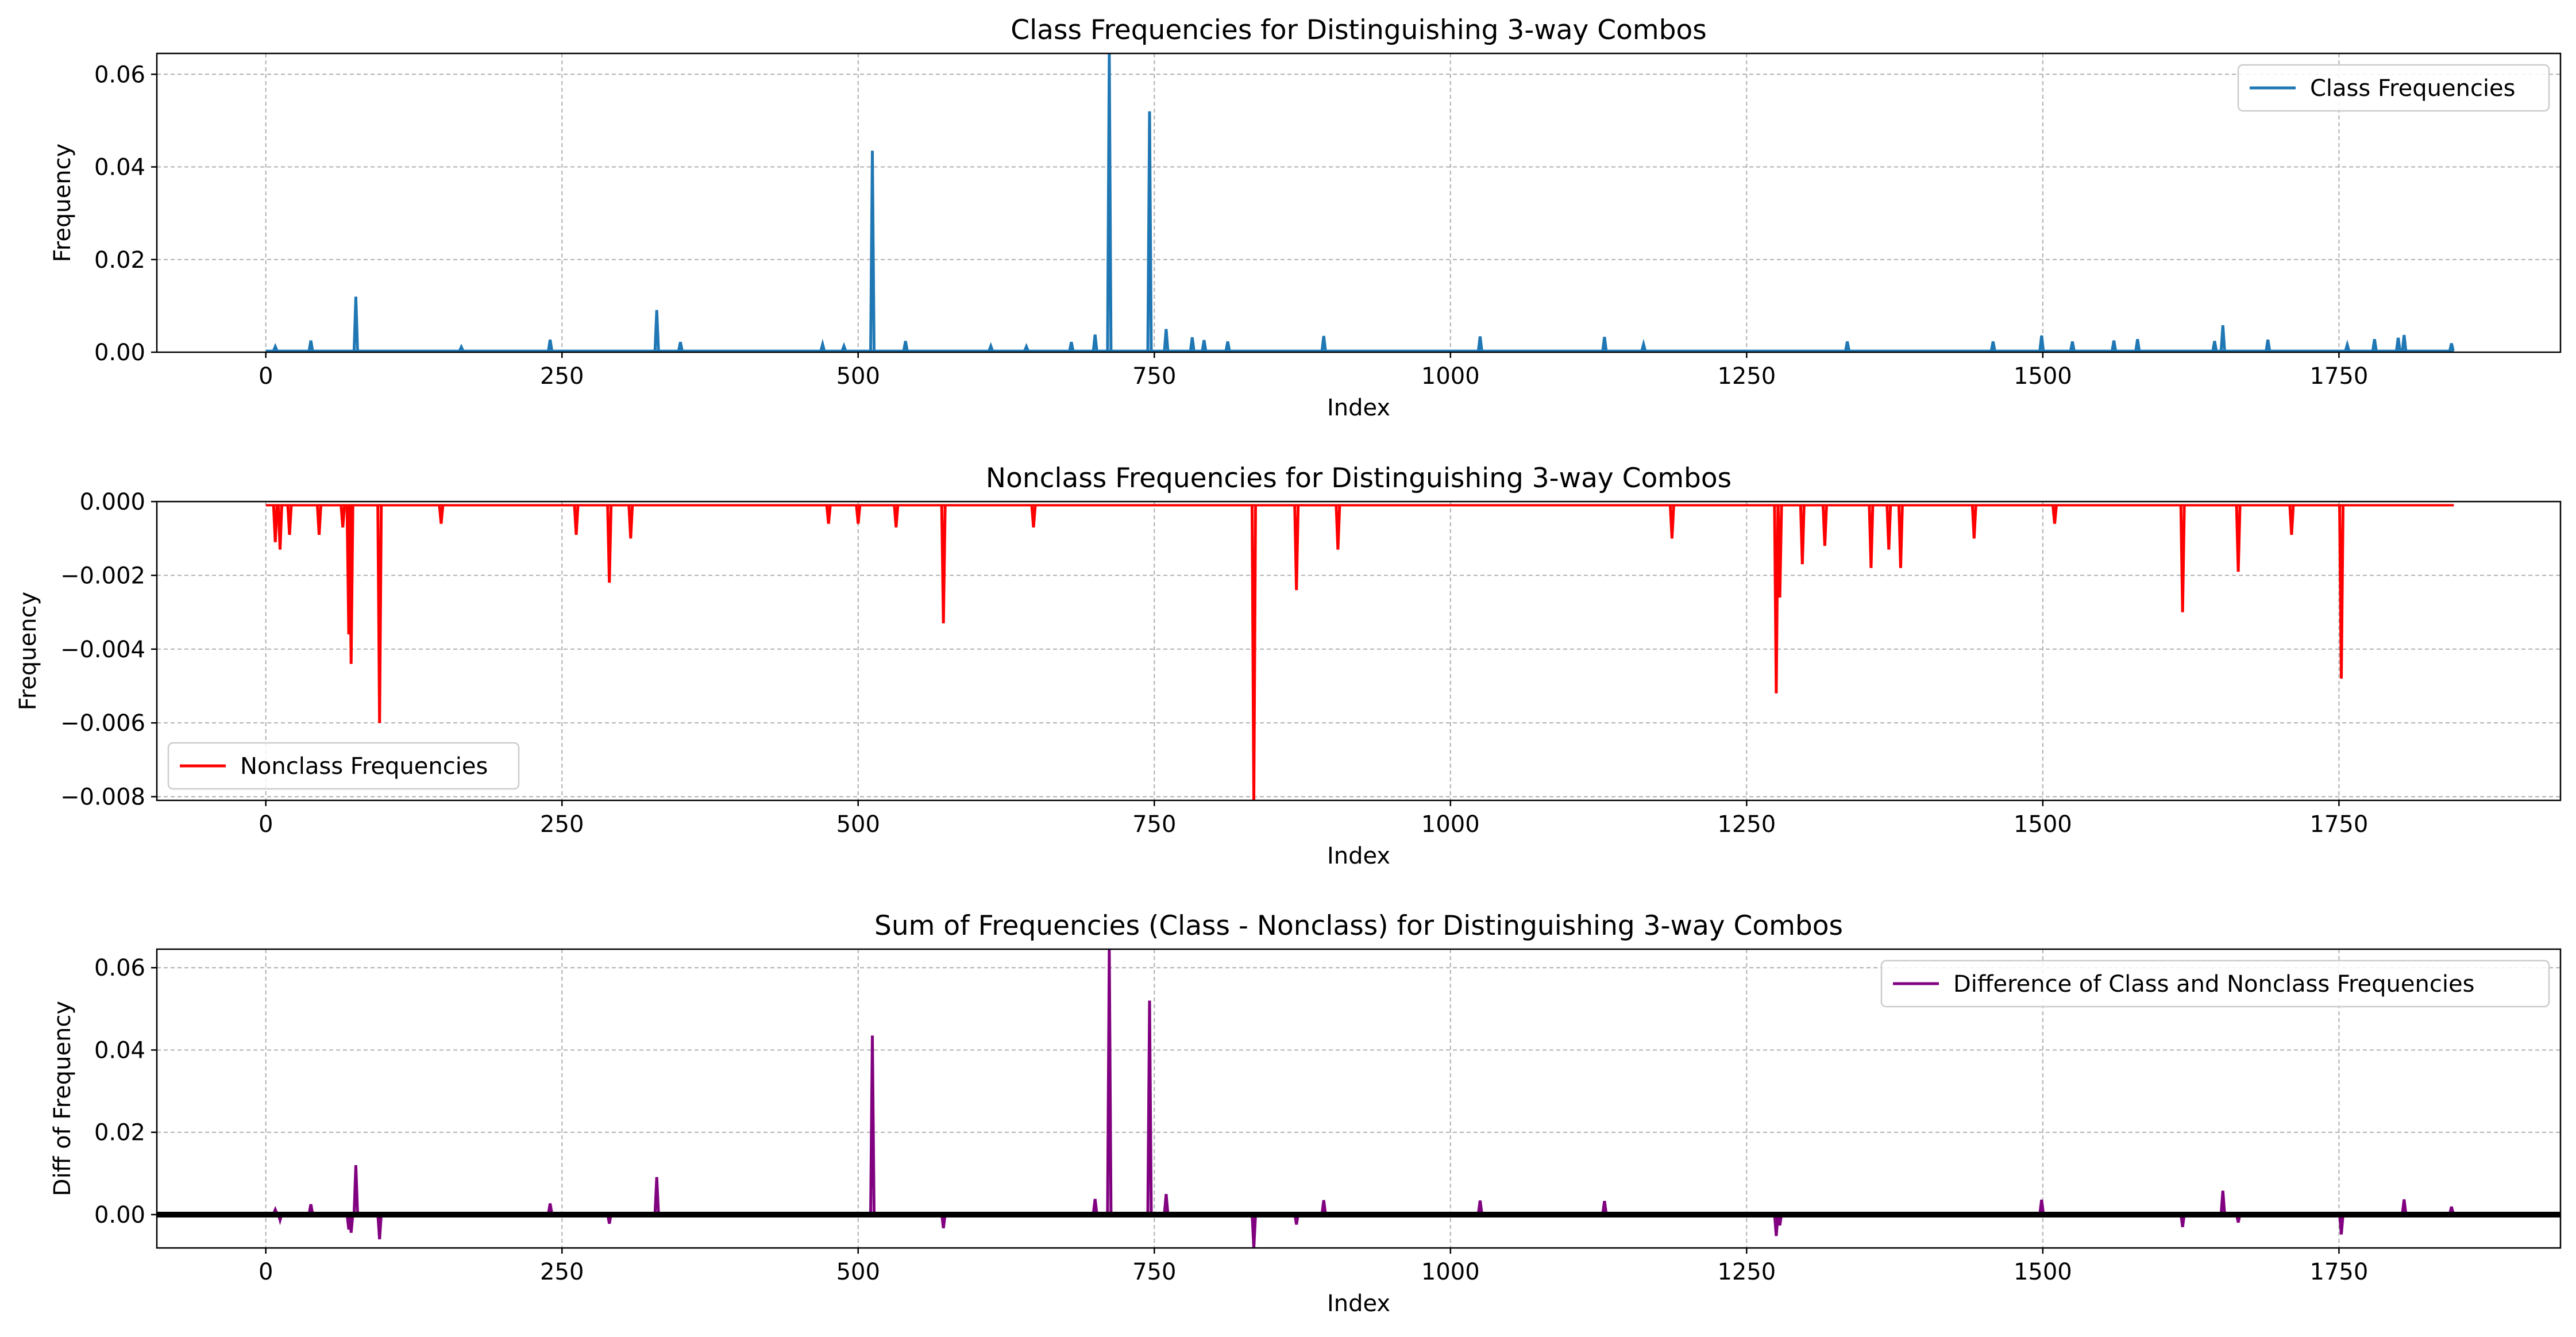  Describe the element at coordinates (364, 767) in the screenshot. I see `legend-label: Nonclass Frequencies` at that location.